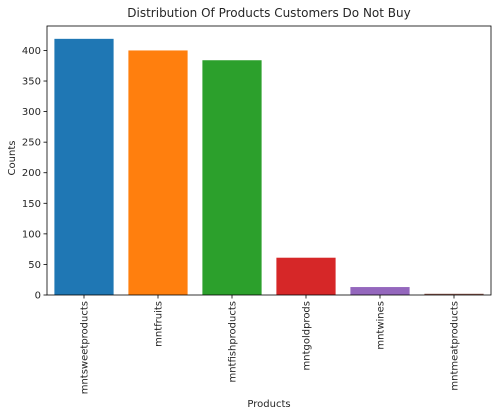 The width and height of the screenshot is (500, 416). I want to click on x-tick-label-mntgoldprods: mntgoldprods, so click(307, 336).